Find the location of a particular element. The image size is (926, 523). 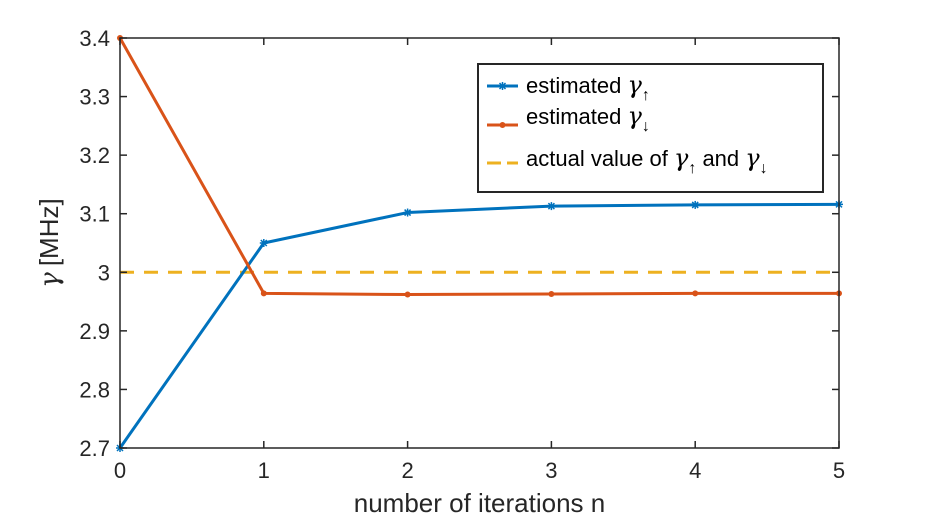

x-tick-label: 1 is located at coordinates (264, 470).